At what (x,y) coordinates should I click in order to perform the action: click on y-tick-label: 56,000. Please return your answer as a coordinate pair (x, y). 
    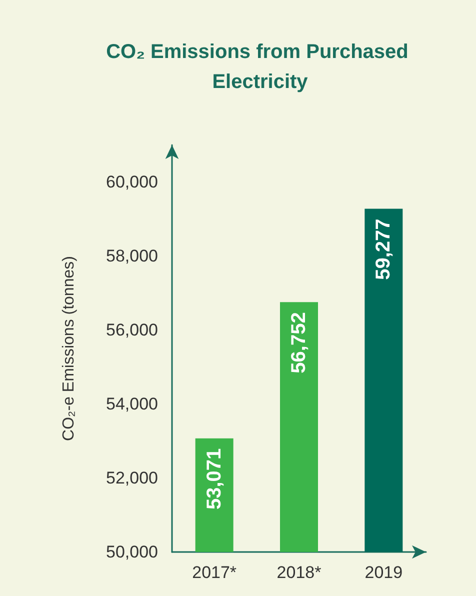
    Looking at the image, I should click on (132, 330).